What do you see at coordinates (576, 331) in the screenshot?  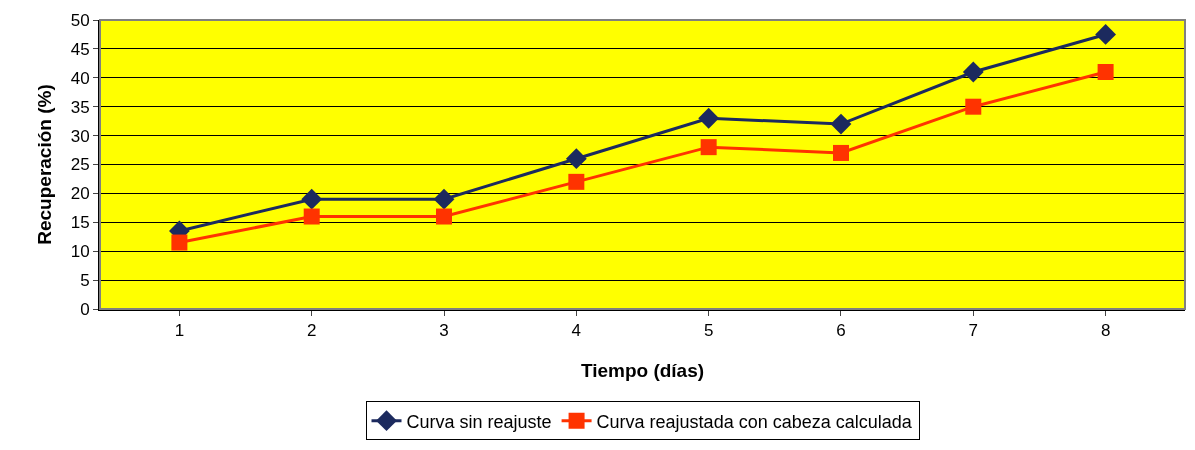 I see `x-tick-label: 4` at bounding box center [576, 331].